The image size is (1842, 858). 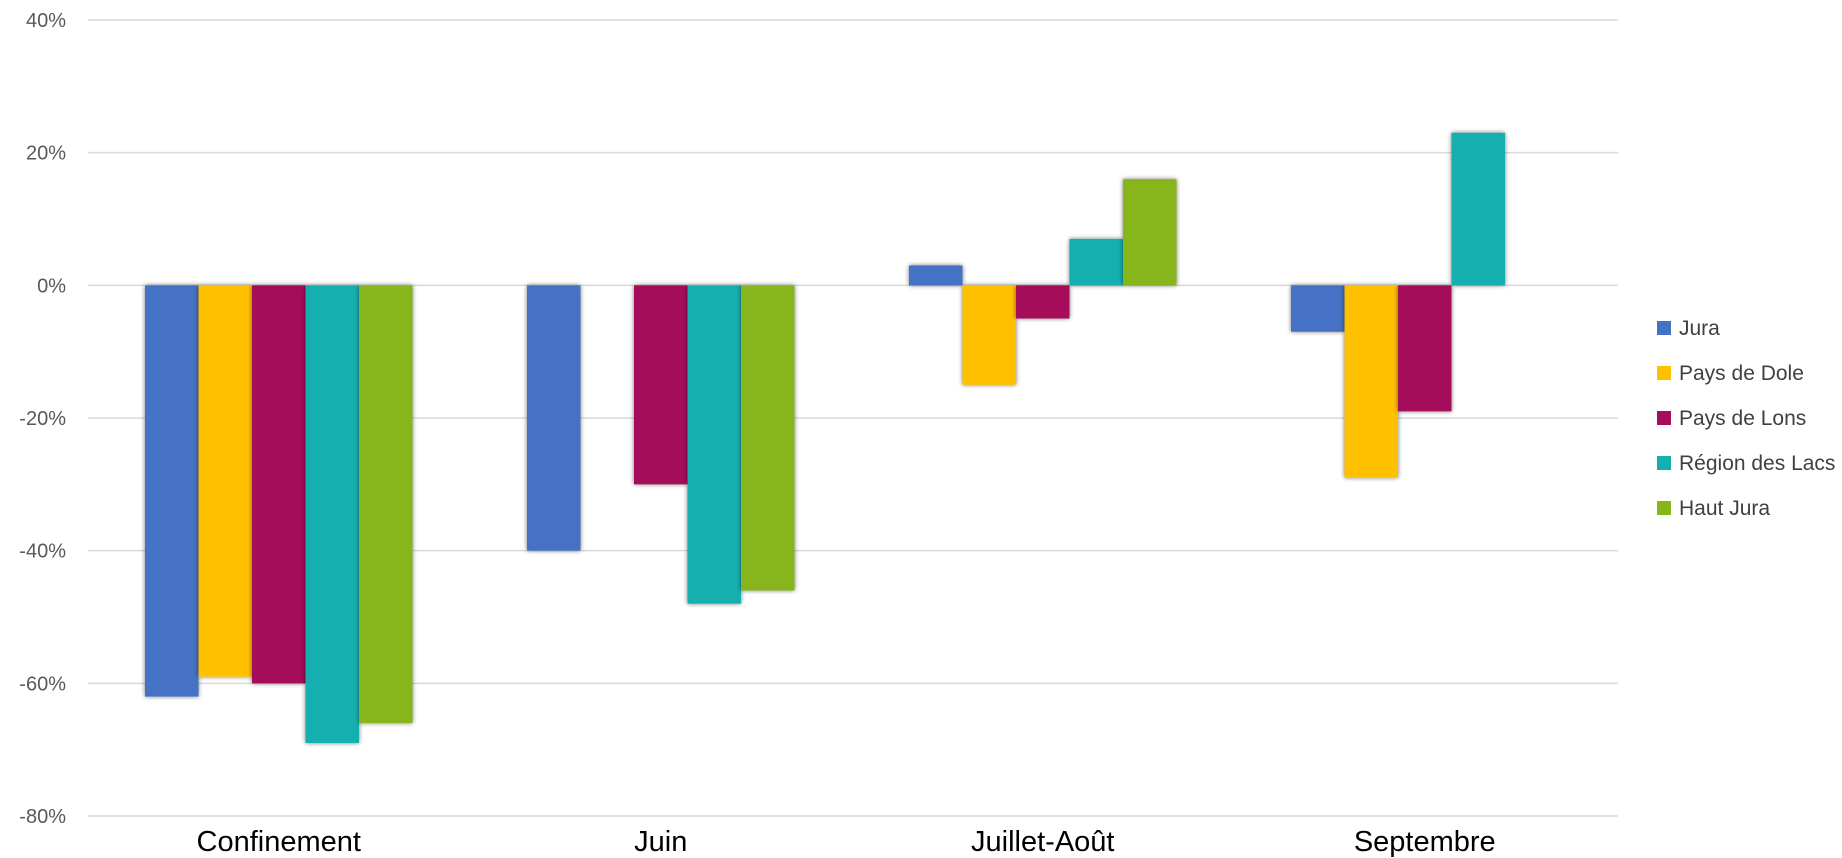 I want to click on y-tick-label: 20%, so click(x=46, y=154).